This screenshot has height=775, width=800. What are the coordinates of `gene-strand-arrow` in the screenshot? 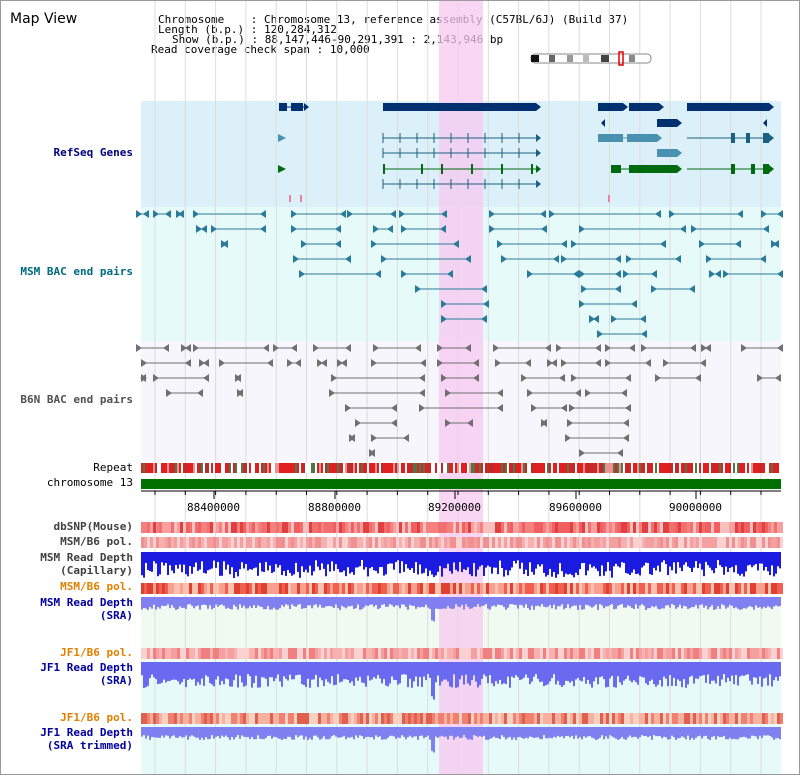 It's located at (282, 138).